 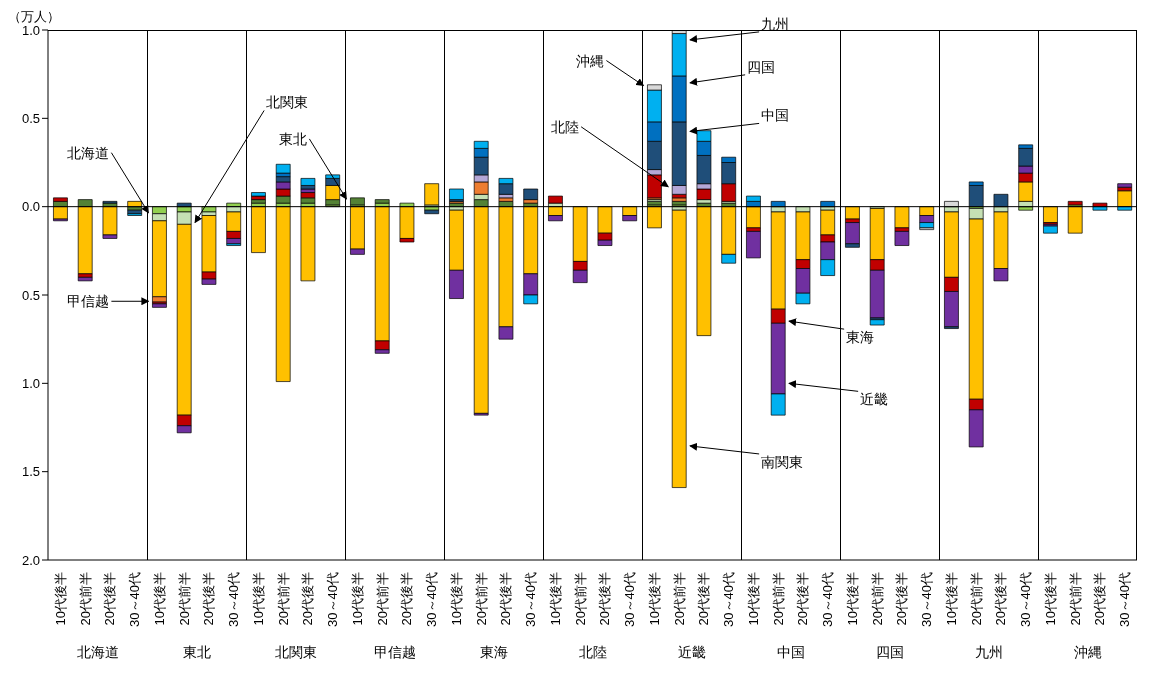 I want to click on text: 沖縄, so click(x=590, y=60).